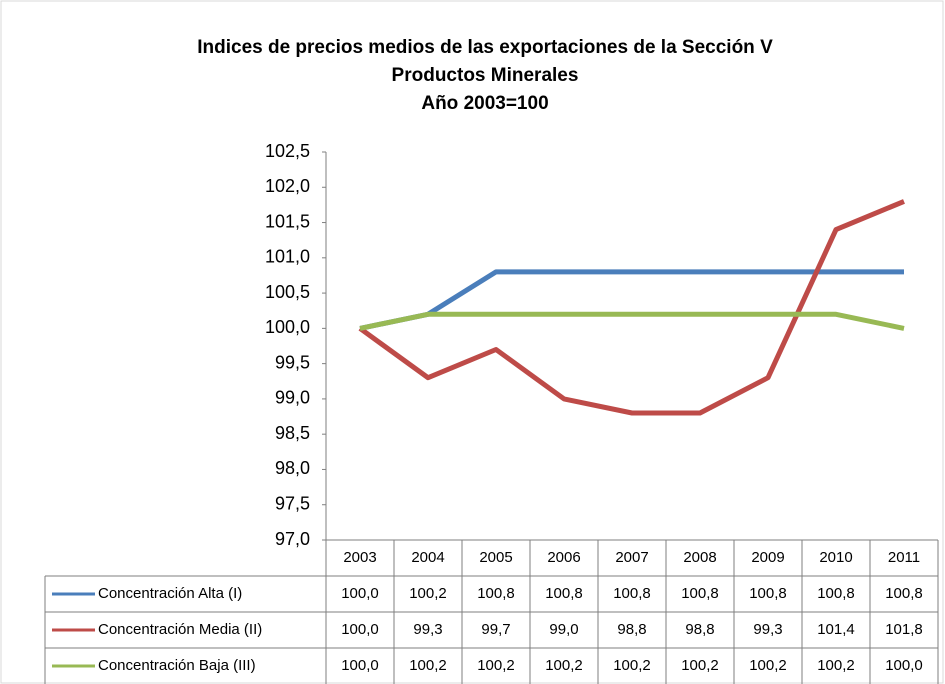  What do you see at coordinates (631, 557) in the screenshot?
I see `x-tick-label: 2007` at bounding box center [631, 557].